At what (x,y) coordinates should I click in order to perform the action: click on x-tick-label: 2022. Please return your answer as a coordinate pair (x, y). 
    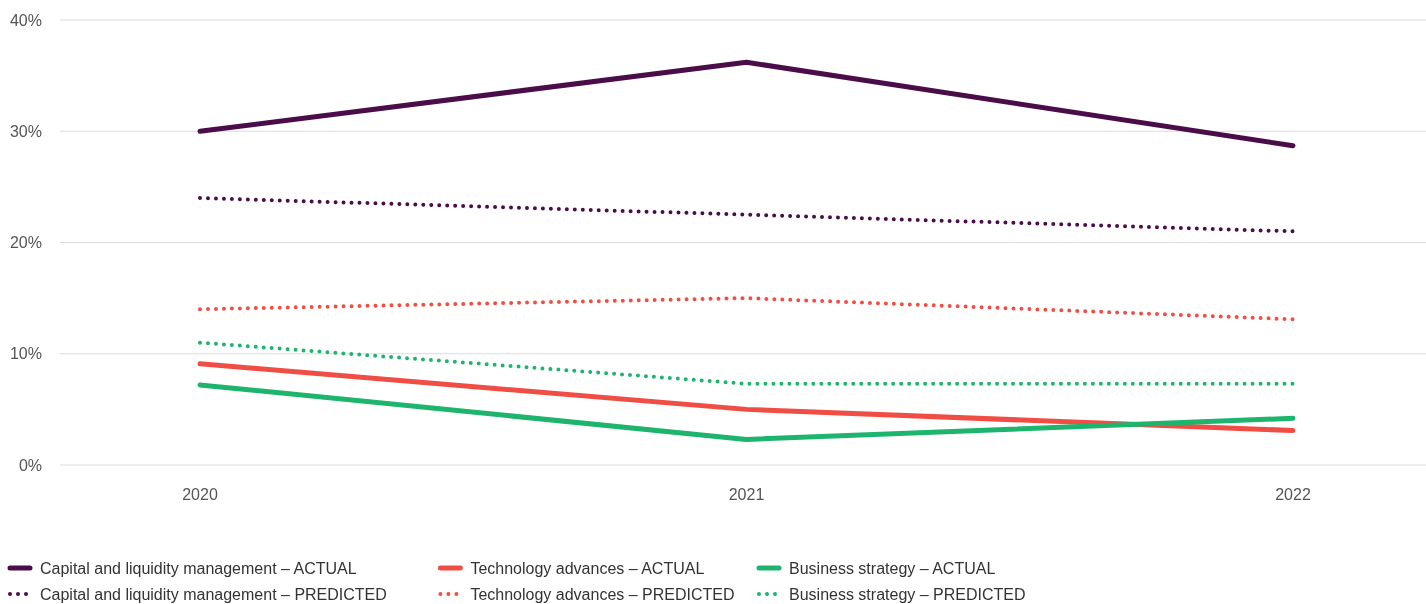
    Looking at the image, I should click on (1293, 494).